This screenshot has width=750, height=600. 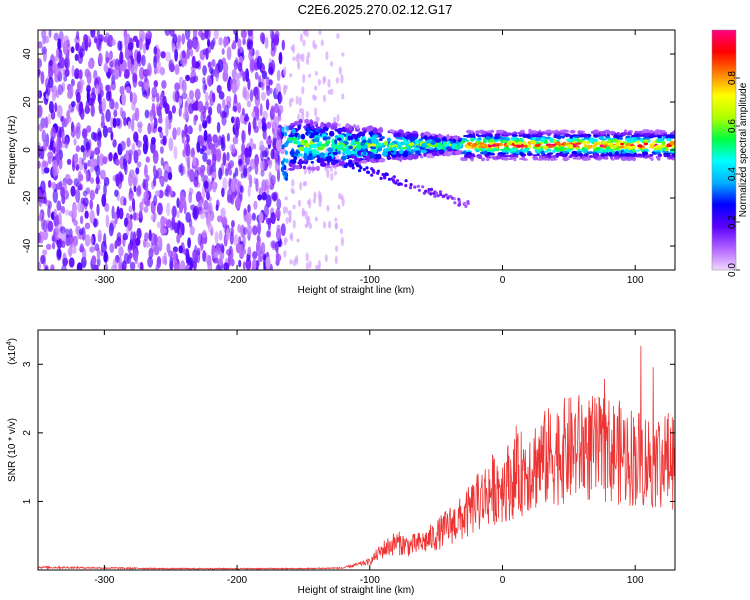 I want to click on top-xtick-label: 0, so click(x=503, y=280).